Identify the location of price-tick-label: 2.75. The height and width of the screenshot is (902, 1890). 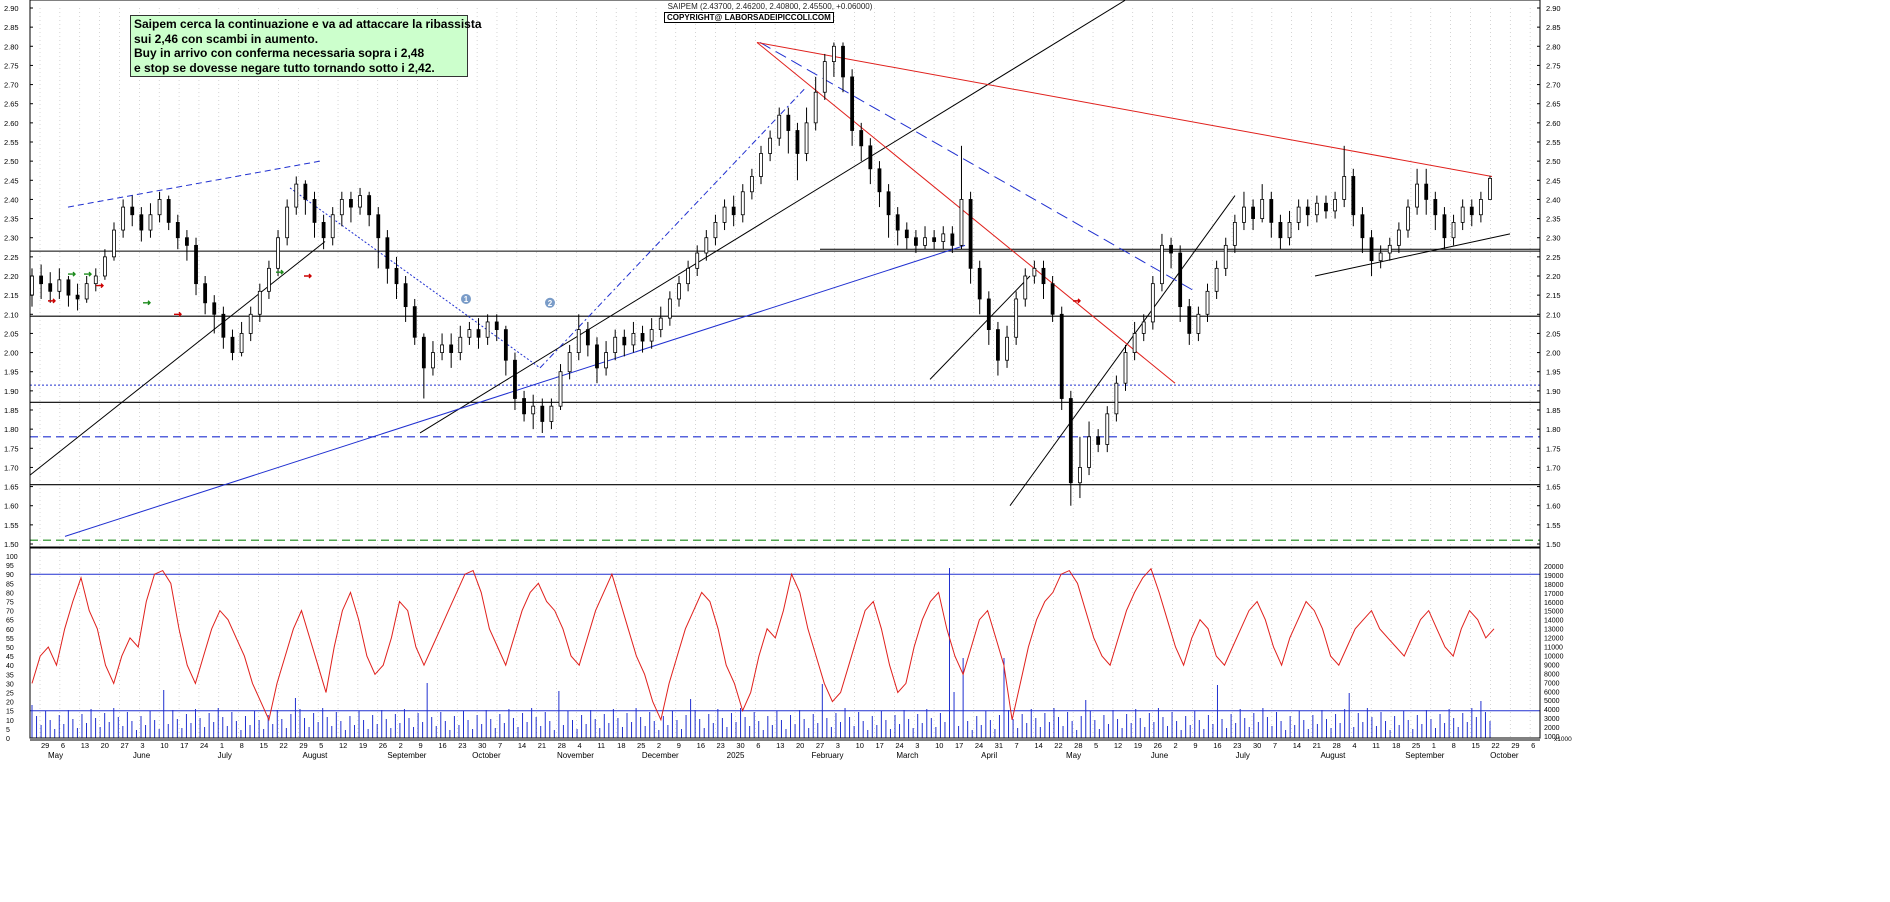
(11, 65).